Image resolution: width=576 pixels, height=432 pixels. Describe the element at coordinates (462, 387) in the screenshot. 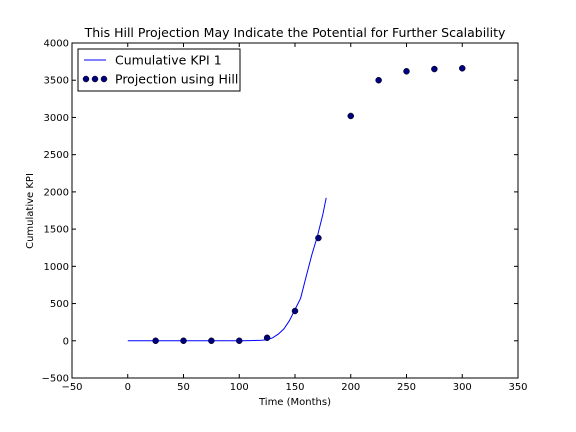

I see `x-tick-label: 300` at that location.